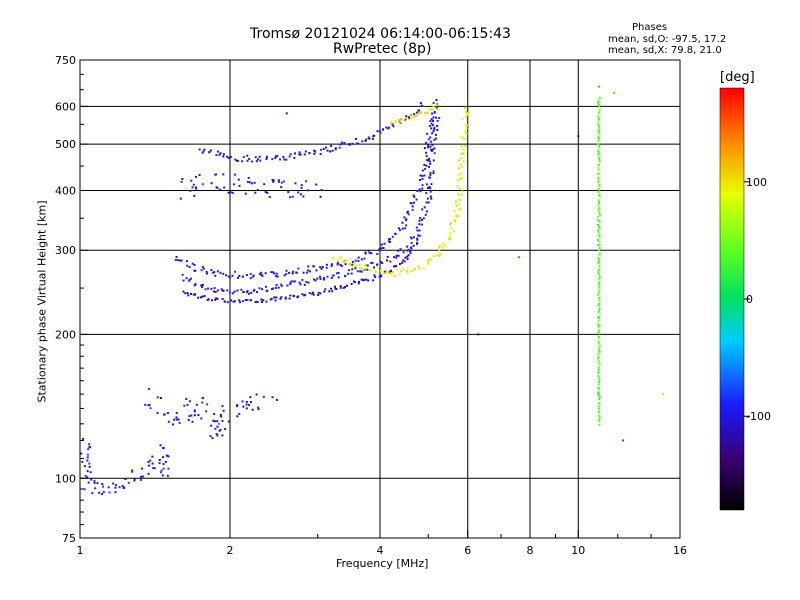 Image resolution: width=800 pixels, height=600 pixels. What do you see at coordinates (680, 550) in the screenshot?
I see `x-tick-label: 16` at bounding box center [680, 550].